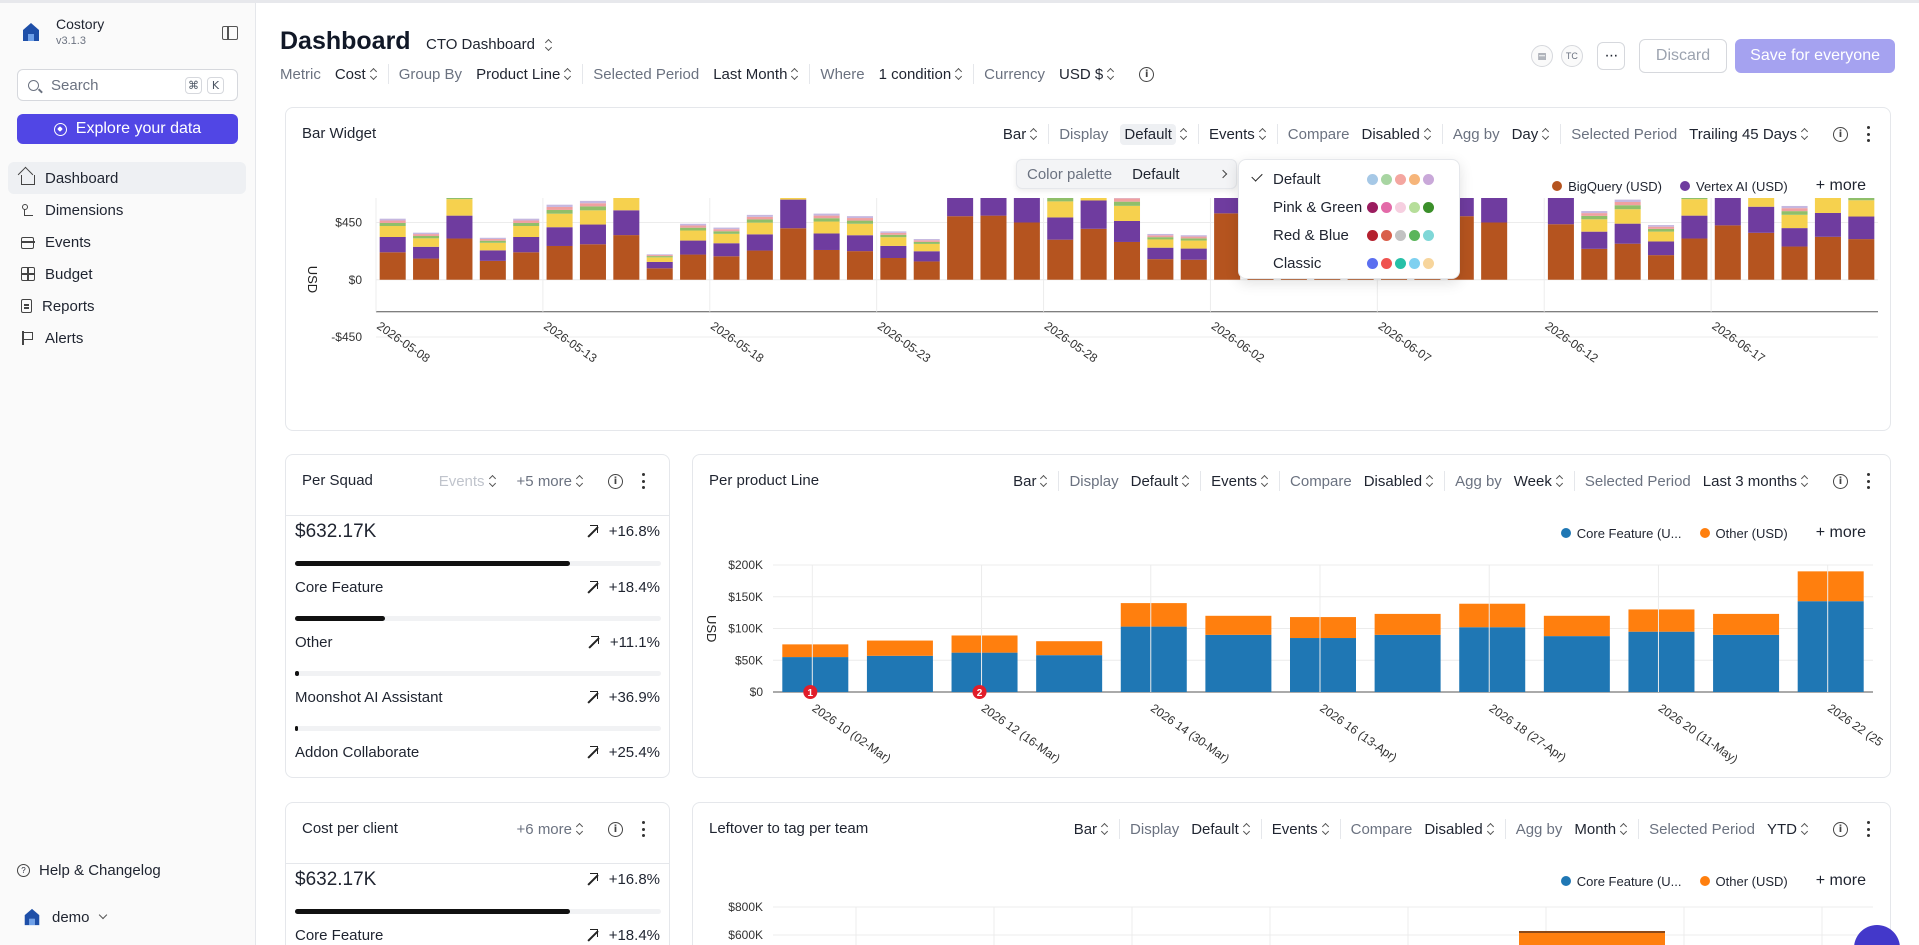 Image resolution: width=1919 pixels, height=945 pixels. Describe the element at coordinates (1502, 134) in the screenshot. I see `agg-by-select: Agg by Day` at that location.